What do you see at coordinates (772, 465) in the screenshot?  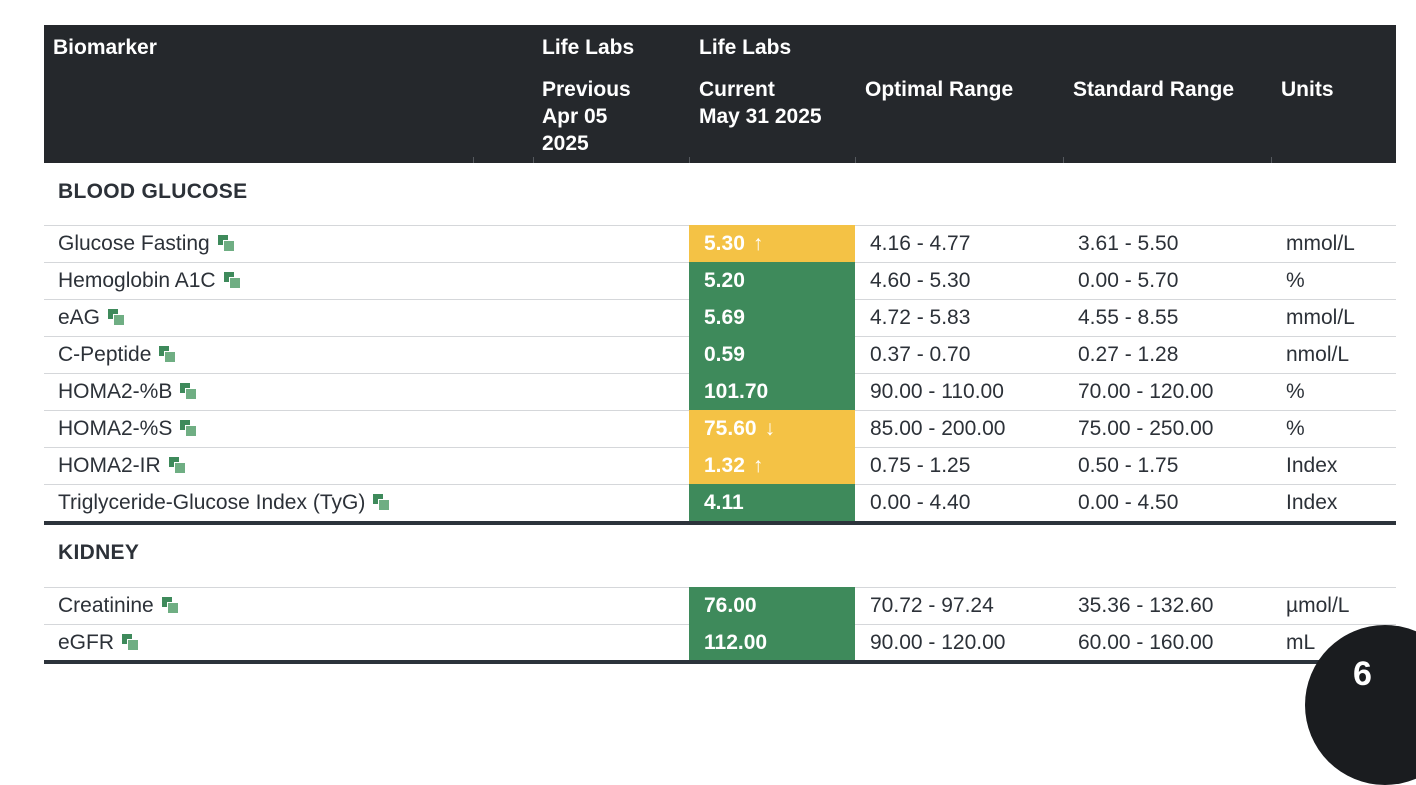 I see `current-value-cell: 1.32 ↑` at bounding box center [772, 465].